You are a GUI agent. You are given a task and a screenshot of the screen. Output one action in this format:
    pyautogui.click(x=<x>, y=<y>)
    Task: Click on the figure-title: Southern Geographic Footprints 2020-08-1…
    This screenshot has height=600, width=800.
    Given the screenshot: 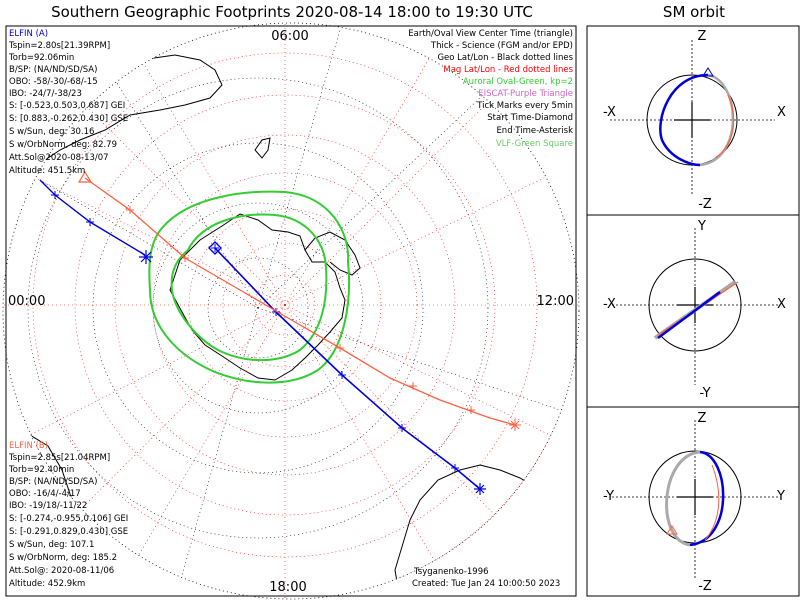 What is the action you would take?
    pyautogui.click(x=292, y=12)
    